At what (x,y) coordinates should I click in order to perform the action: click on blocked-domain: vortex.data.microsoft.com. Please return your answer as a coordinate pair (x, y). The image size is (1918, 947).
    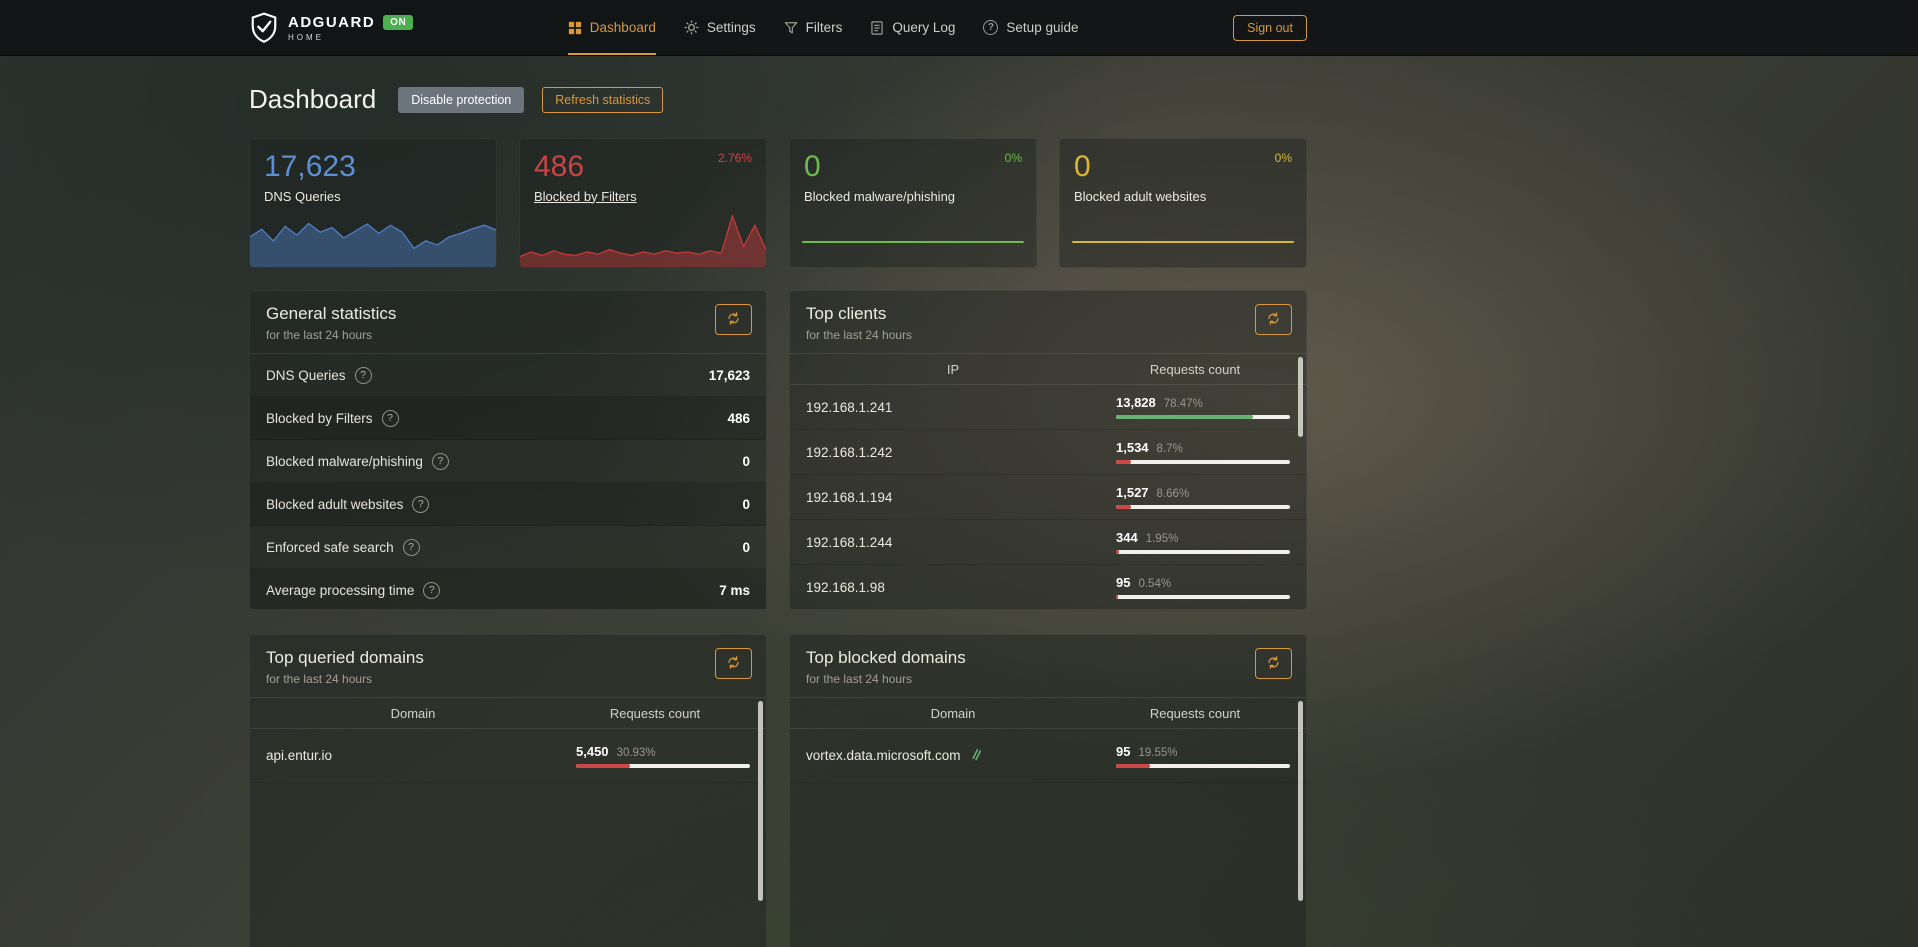
    Looking at the image, I should click on (883, 755).